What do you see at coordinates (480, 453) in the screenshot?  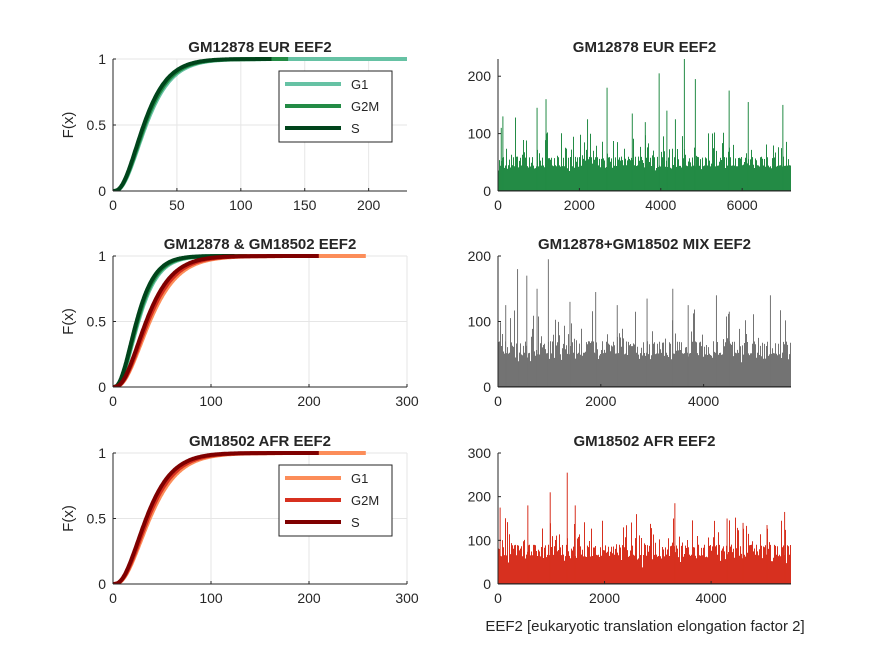 I see `y-tick-label: 300` at bounding box center [480, 453].